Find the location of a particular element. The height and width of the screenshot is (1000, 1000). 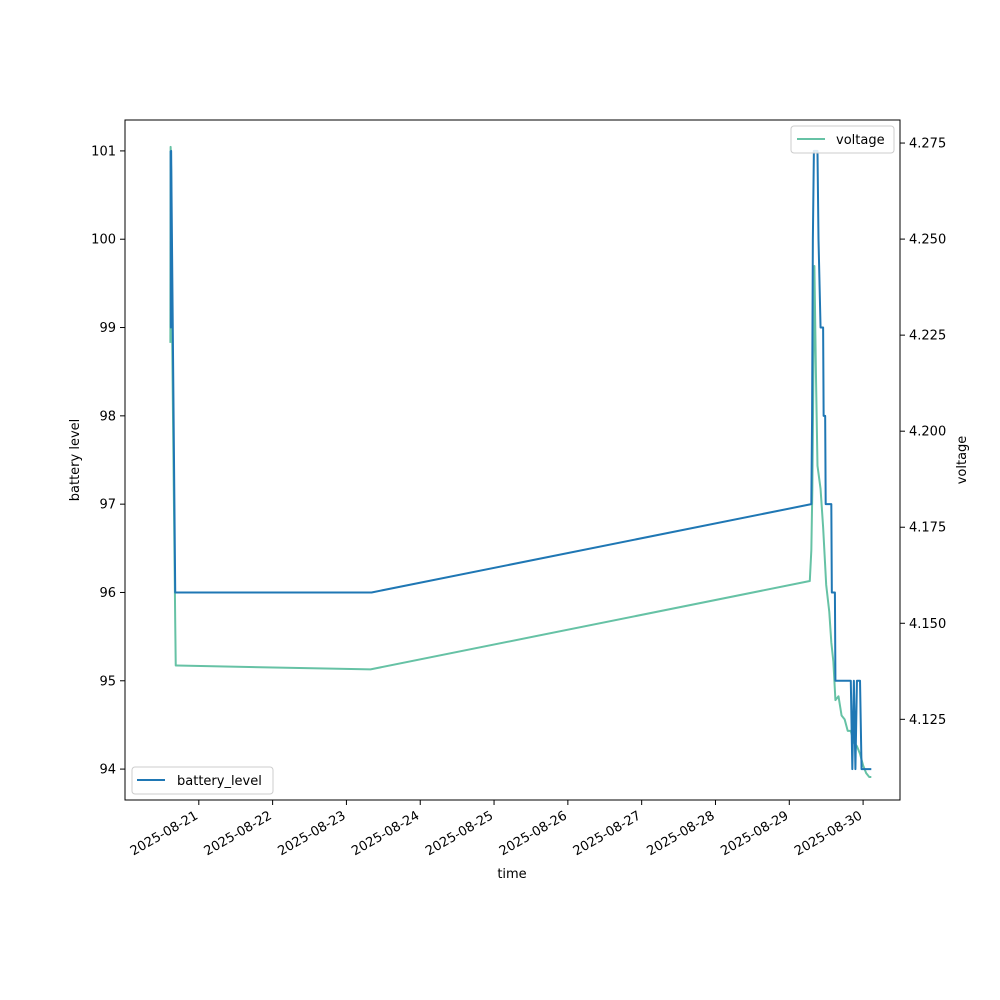

legend-label-voltage: voltage is located at coordinates (860, 140).